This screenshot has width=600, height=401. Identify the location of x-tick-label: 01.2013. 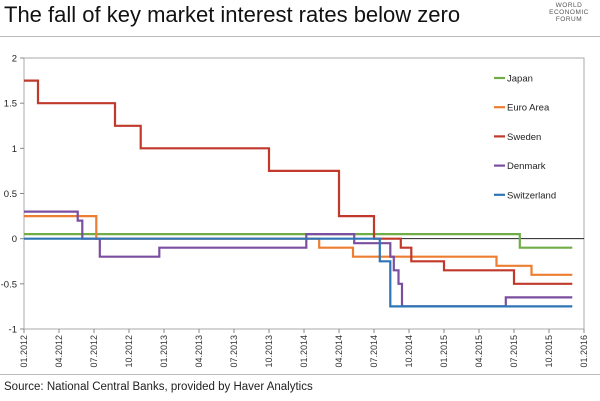
(164, 351).